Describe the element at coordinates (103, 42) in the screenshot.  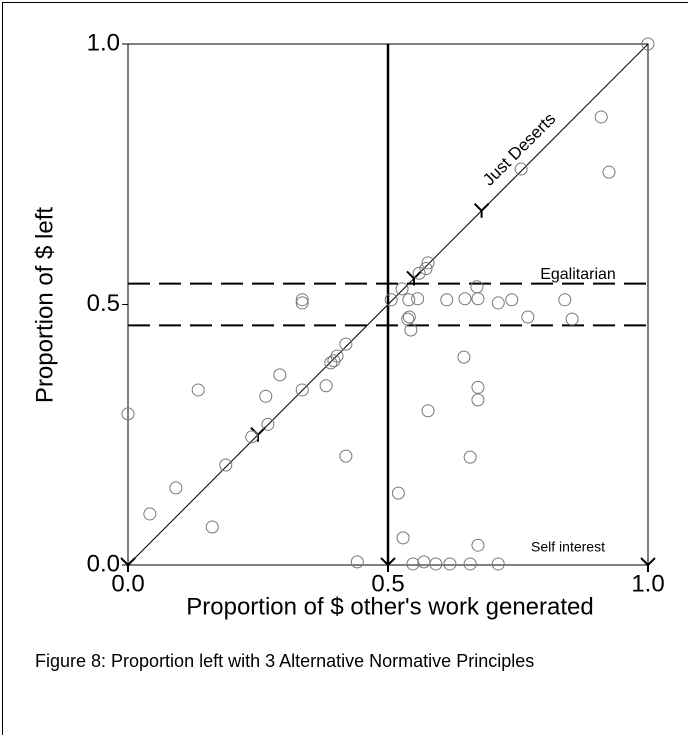
I see `y-tick-label: 1.0` at that location.